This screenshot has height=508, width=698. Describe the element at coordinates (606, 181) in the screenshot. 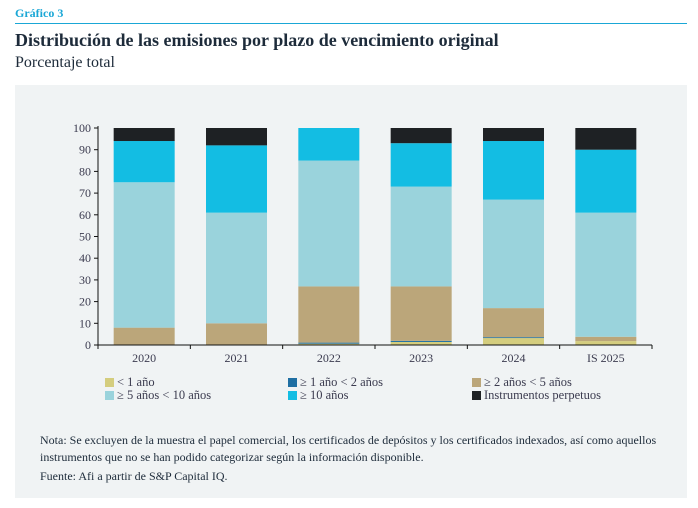

I see `bar-segment-is-2025-s4` at that location.